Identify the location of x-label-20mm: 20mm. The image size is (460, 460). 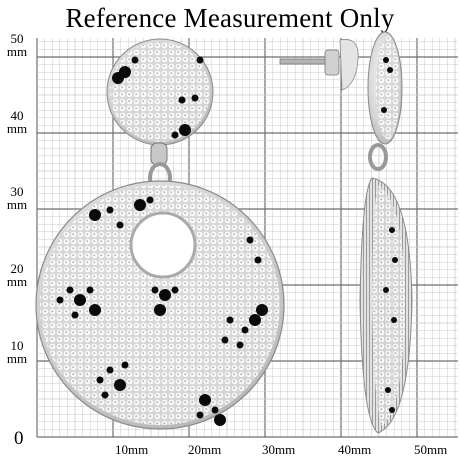
(205, 449).